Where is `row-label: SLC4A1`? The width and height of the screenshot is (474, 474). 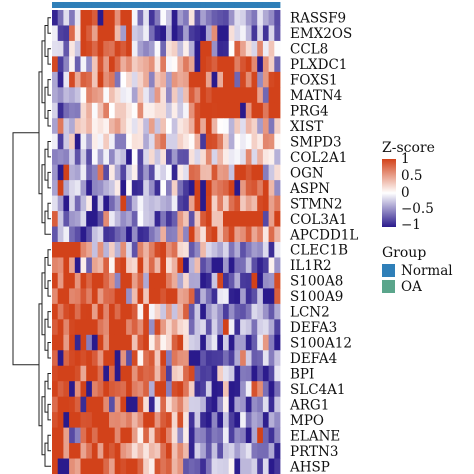 row-label: SLC4A1 is located at coordinates (317, 390).